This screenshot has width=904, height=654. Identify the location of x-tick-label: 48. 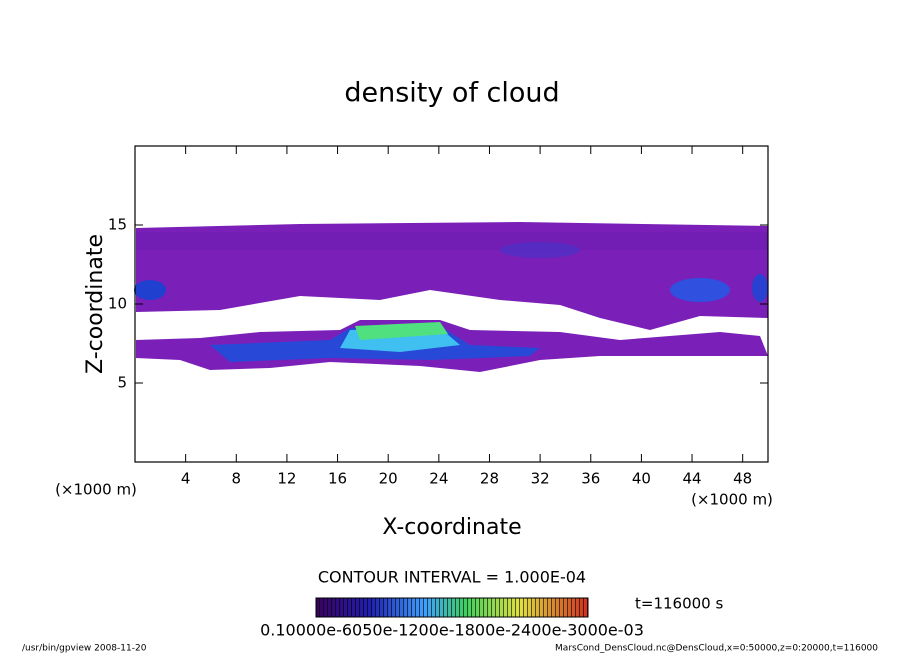
(742, 479).